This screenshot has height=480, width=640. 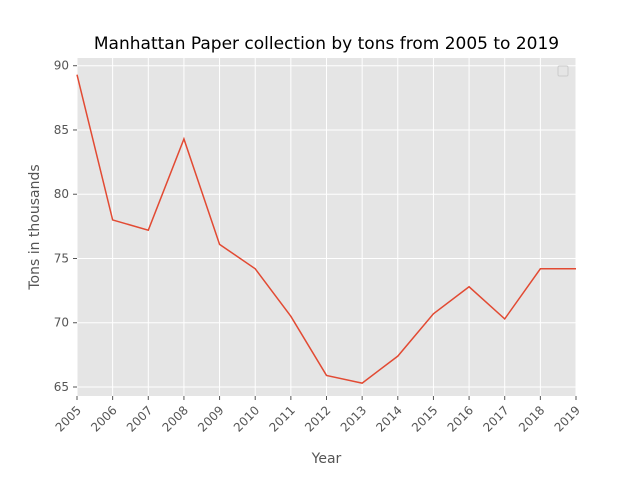 I want to click on x-tick-label: 2008, so click(x=175, y=418).